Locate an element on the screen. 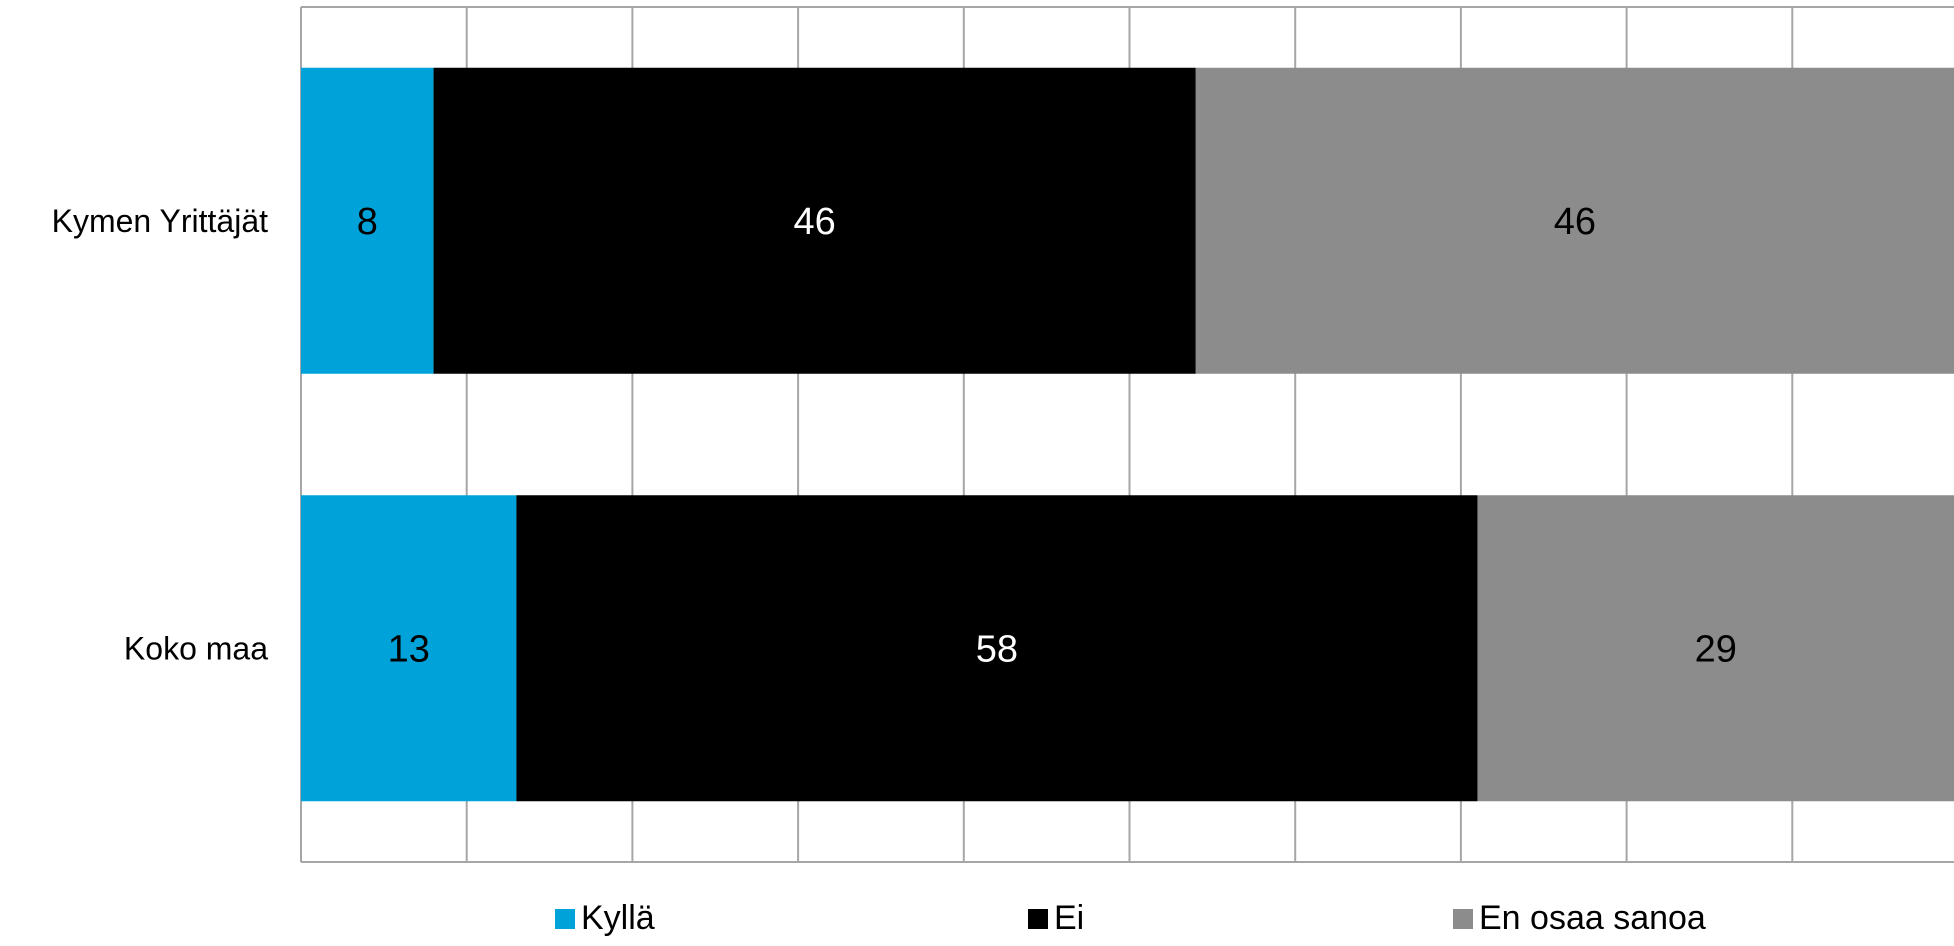 Image resolution: width=1954 pixels, height=946 pixels. category-label: Koko maa is located at coordinates (196, 648).